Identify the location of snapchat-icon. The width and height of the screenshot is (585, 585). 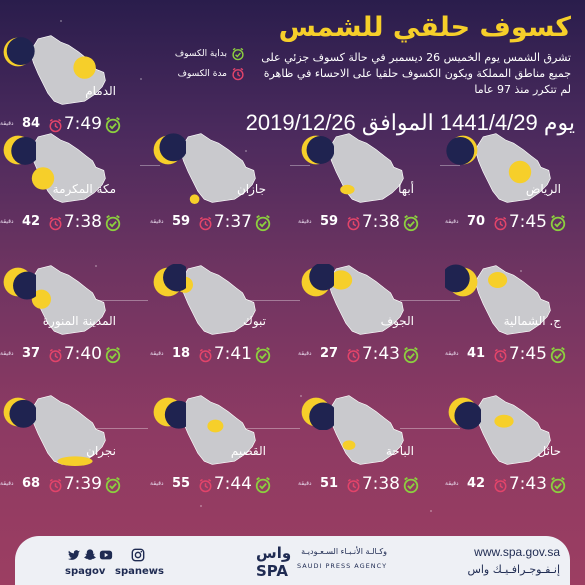
(90, 555).